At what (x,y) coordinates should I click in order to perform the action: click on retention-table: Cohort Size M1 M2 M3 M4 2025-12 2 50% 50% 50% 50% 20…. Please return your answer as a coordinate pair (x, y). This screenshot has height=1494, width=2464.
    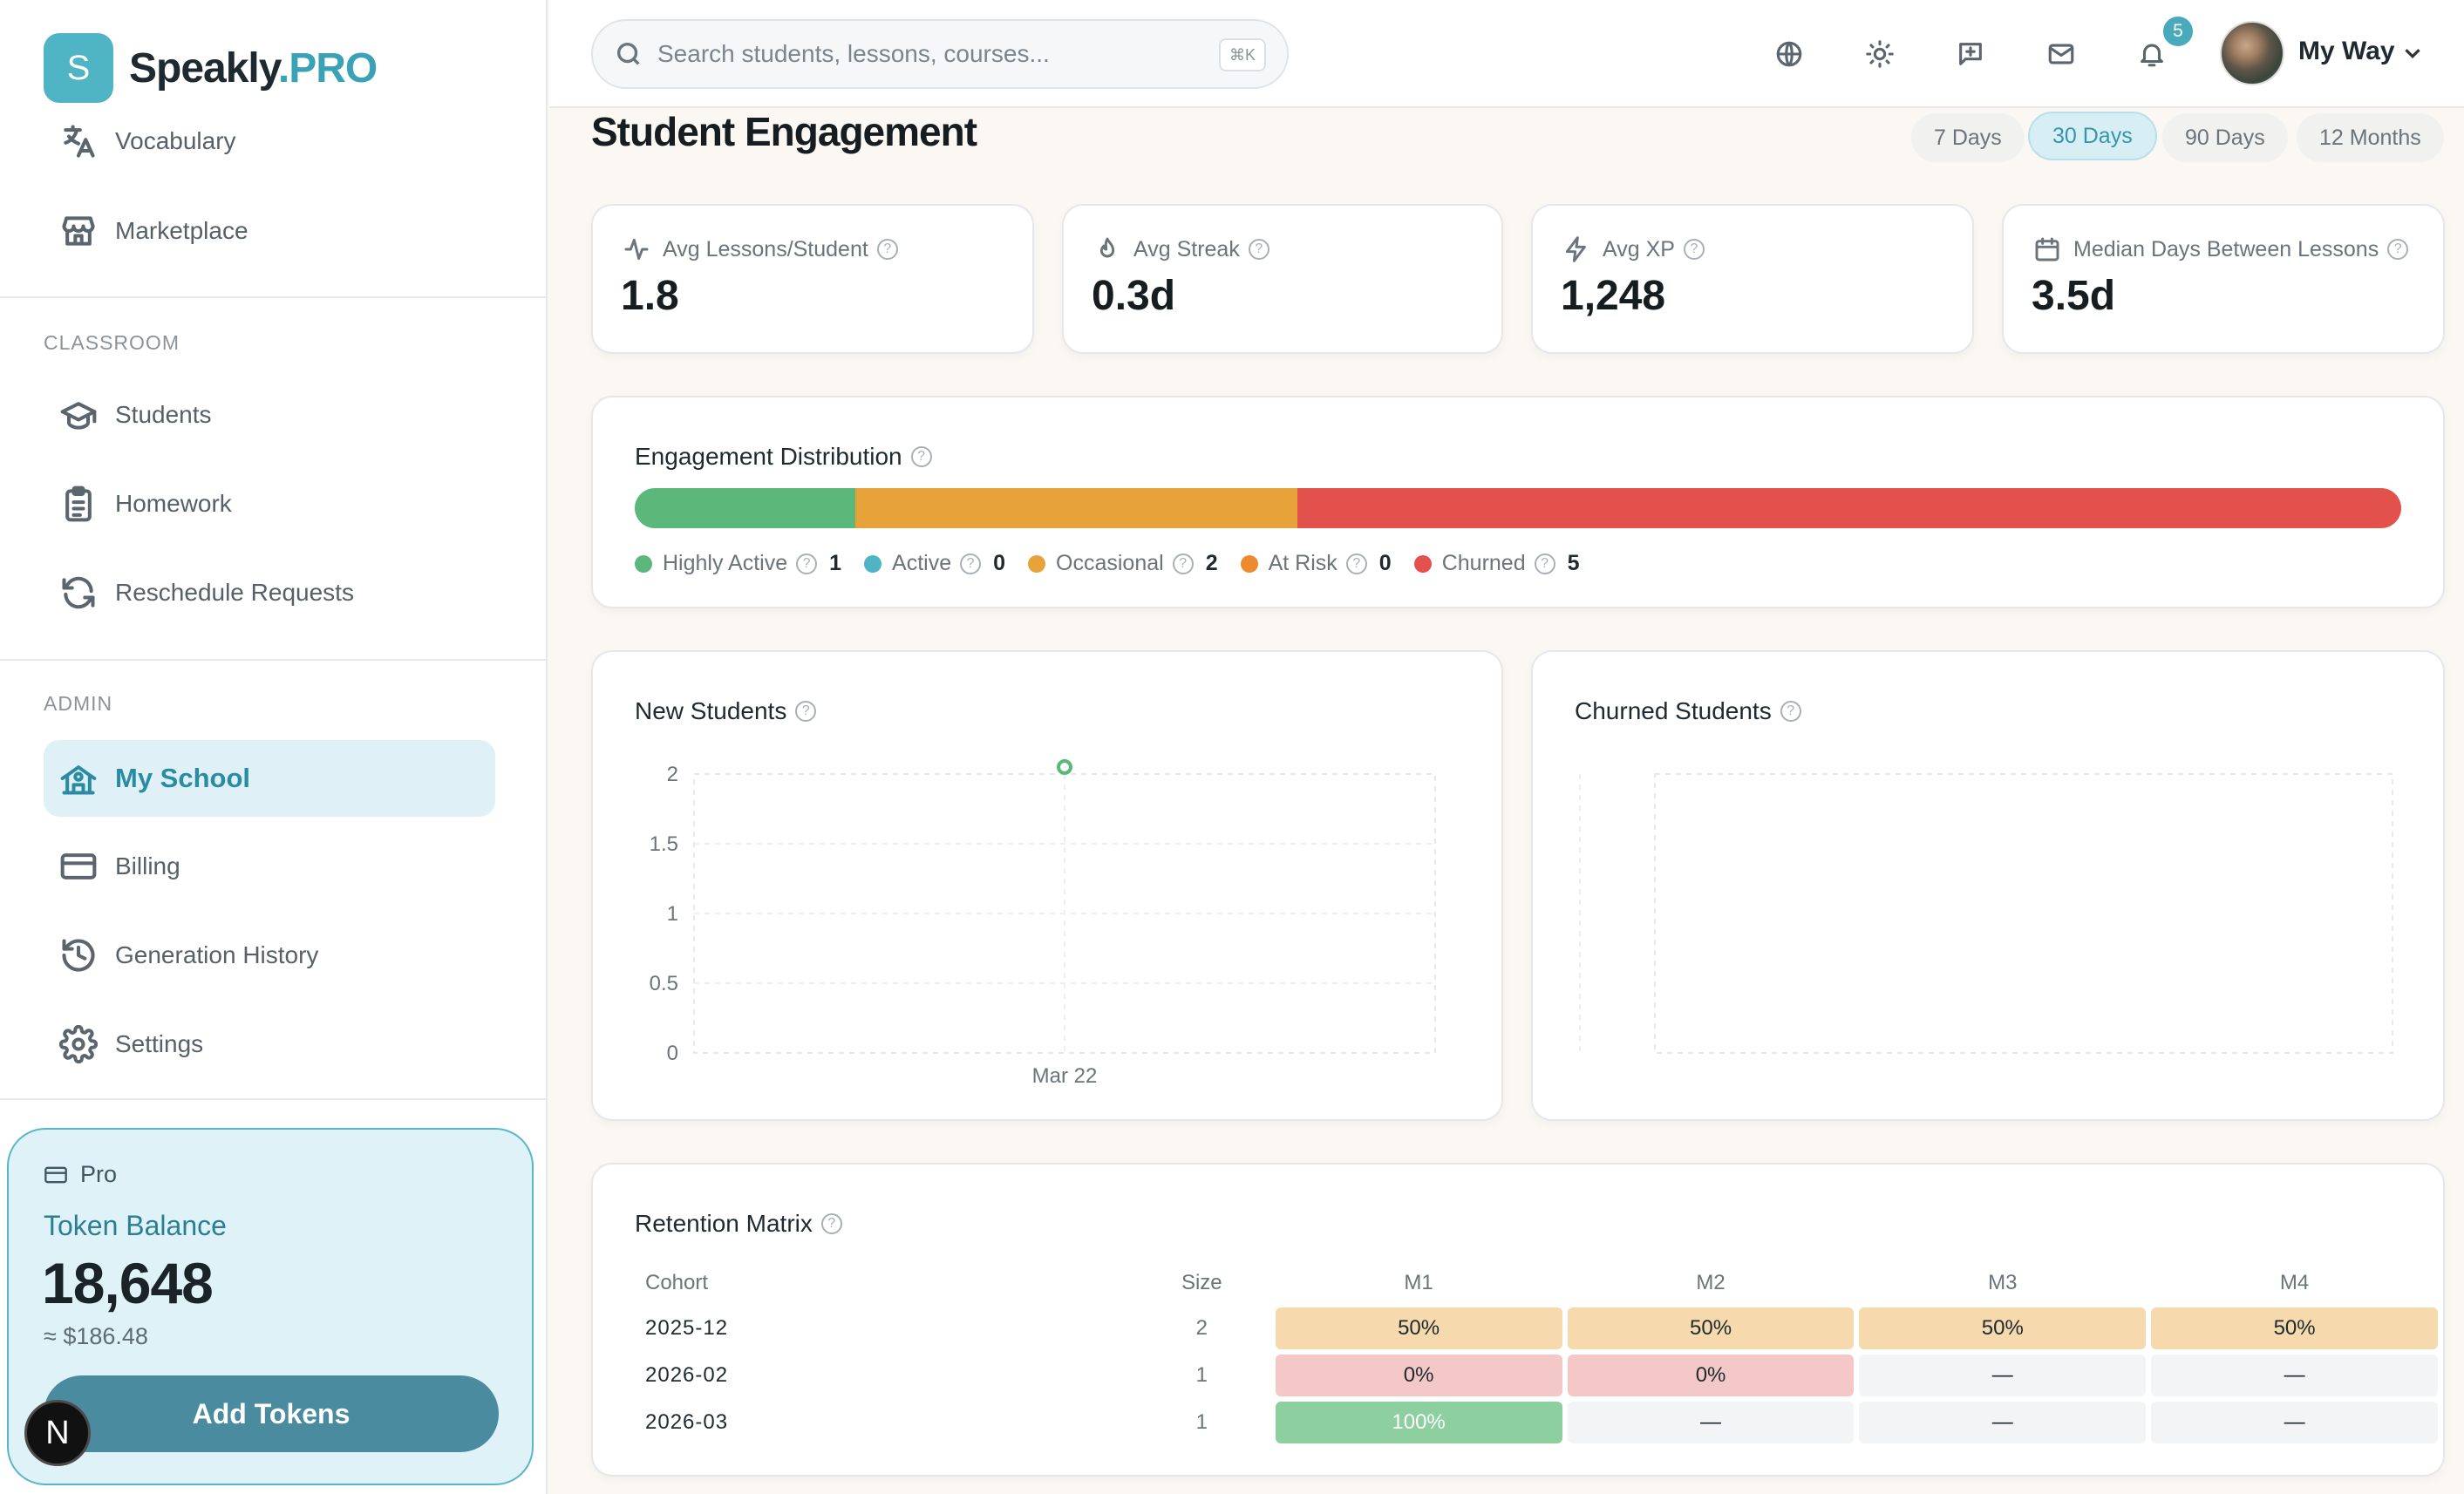
    Looking at the image, I should click on (1537, 1354).